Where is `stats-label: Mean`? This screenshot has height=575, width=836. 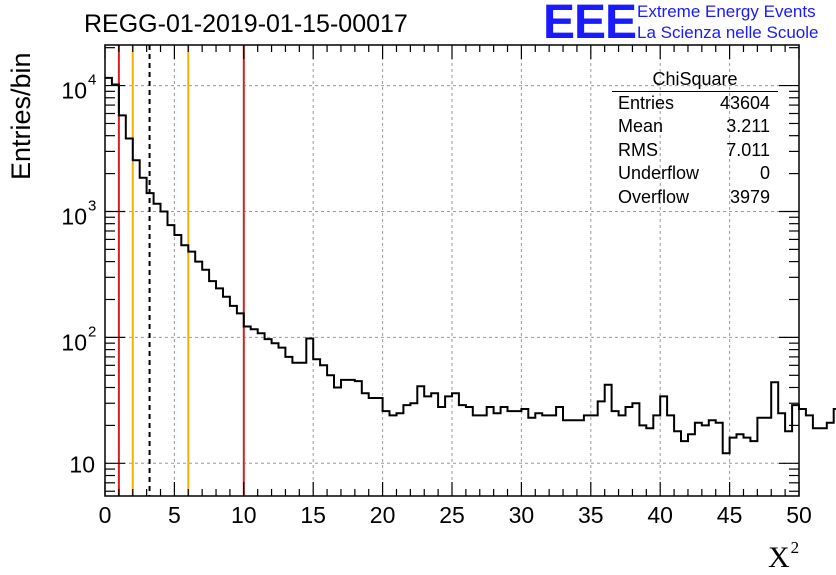
stats-label: Mean is located at coordinates (641, 126).